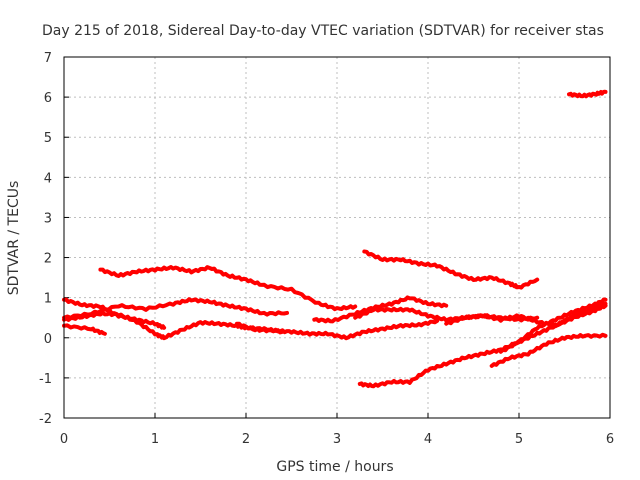  Describe the element at coordinates (48, 218) in the screenshot. I see `y-tick-label: 3` at that location.